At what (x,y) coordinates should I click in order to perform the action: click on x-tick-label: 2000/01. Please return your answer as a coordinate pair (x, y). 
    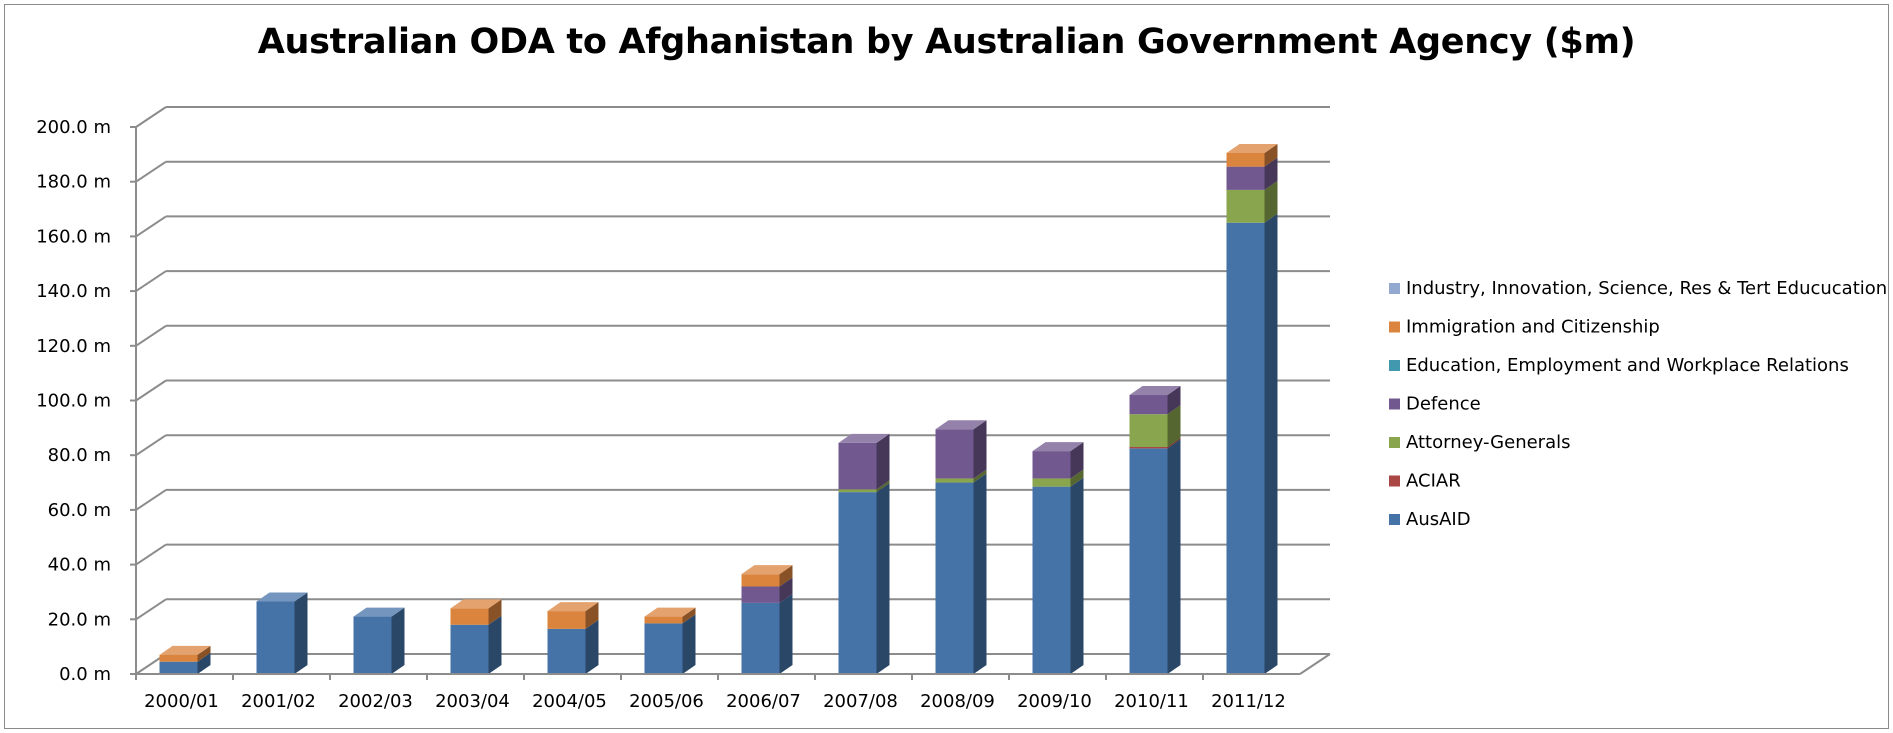
    Looking at the image, I should click on (181, 701).